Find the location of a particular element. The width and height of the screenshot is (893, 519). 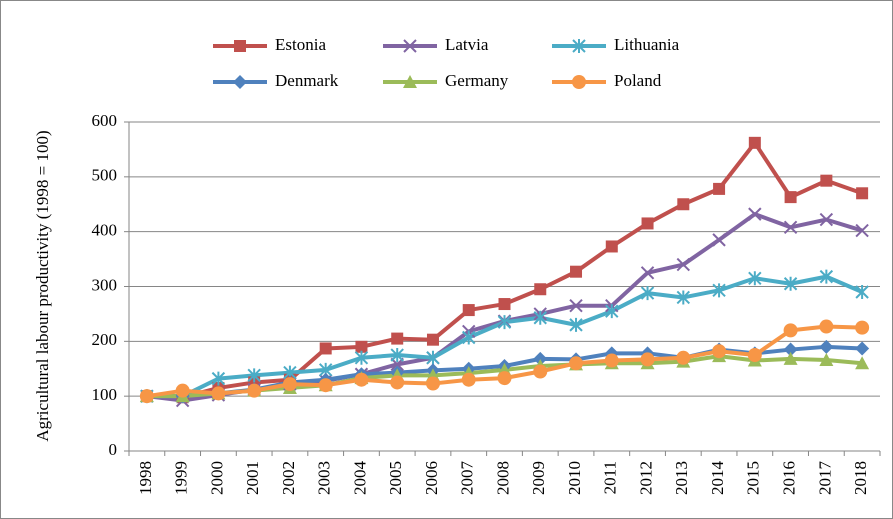

y-tick-label: 400 is located at coordinates (105, 230).